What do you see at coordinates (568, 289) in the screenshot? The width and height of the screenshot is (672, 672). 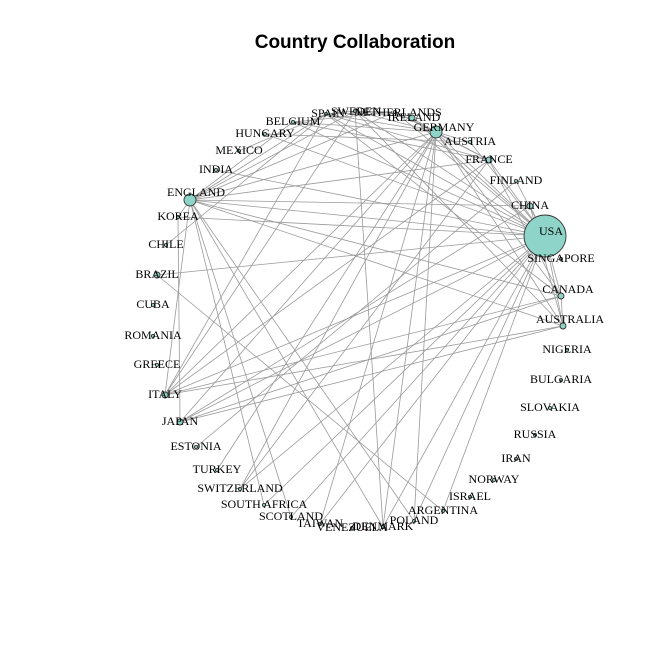 I see `label-canada: CANADA` at bounding box center [568, 289].